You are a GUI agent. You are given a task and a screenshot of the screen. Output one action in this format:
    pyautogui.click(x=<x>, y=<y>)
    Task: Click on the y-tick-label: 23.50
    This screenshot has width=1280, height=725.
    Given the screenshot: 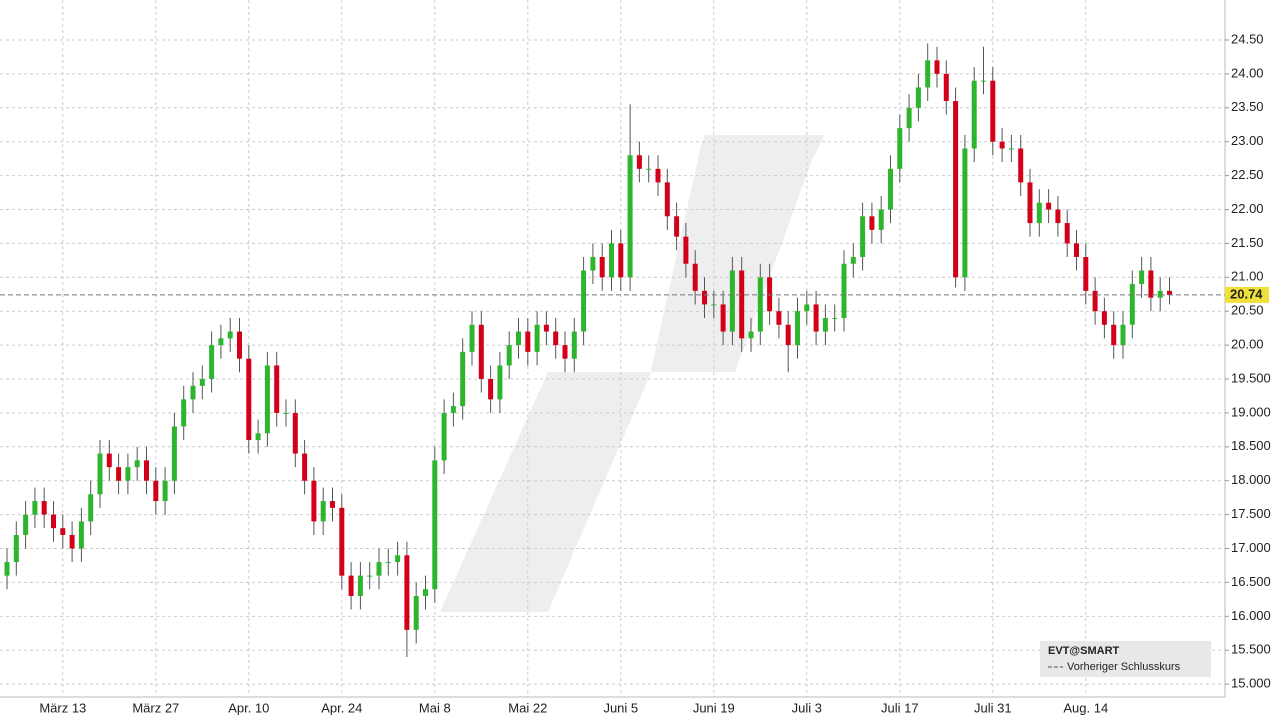 What is the action you would take?
    pyautogui.click(x=1247, y=106)
    